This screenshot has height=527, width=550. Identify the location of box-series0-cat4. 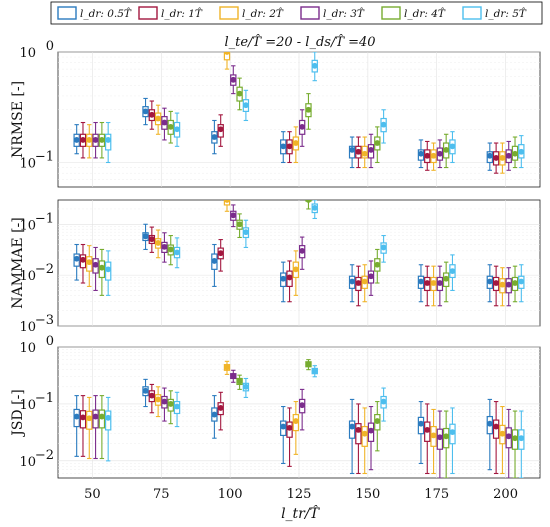
(352, 152).